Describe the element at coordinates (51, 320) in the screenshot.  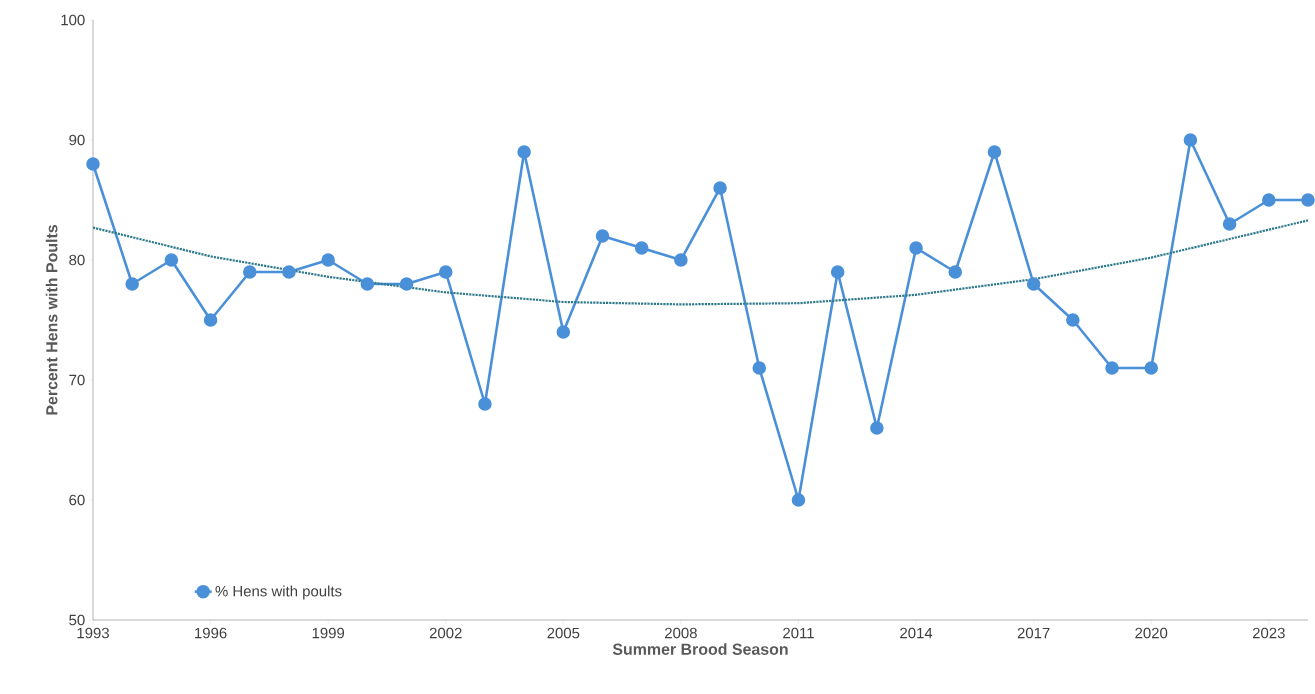
I see `y-axis-title: Percent Hens with Poults` at that location.